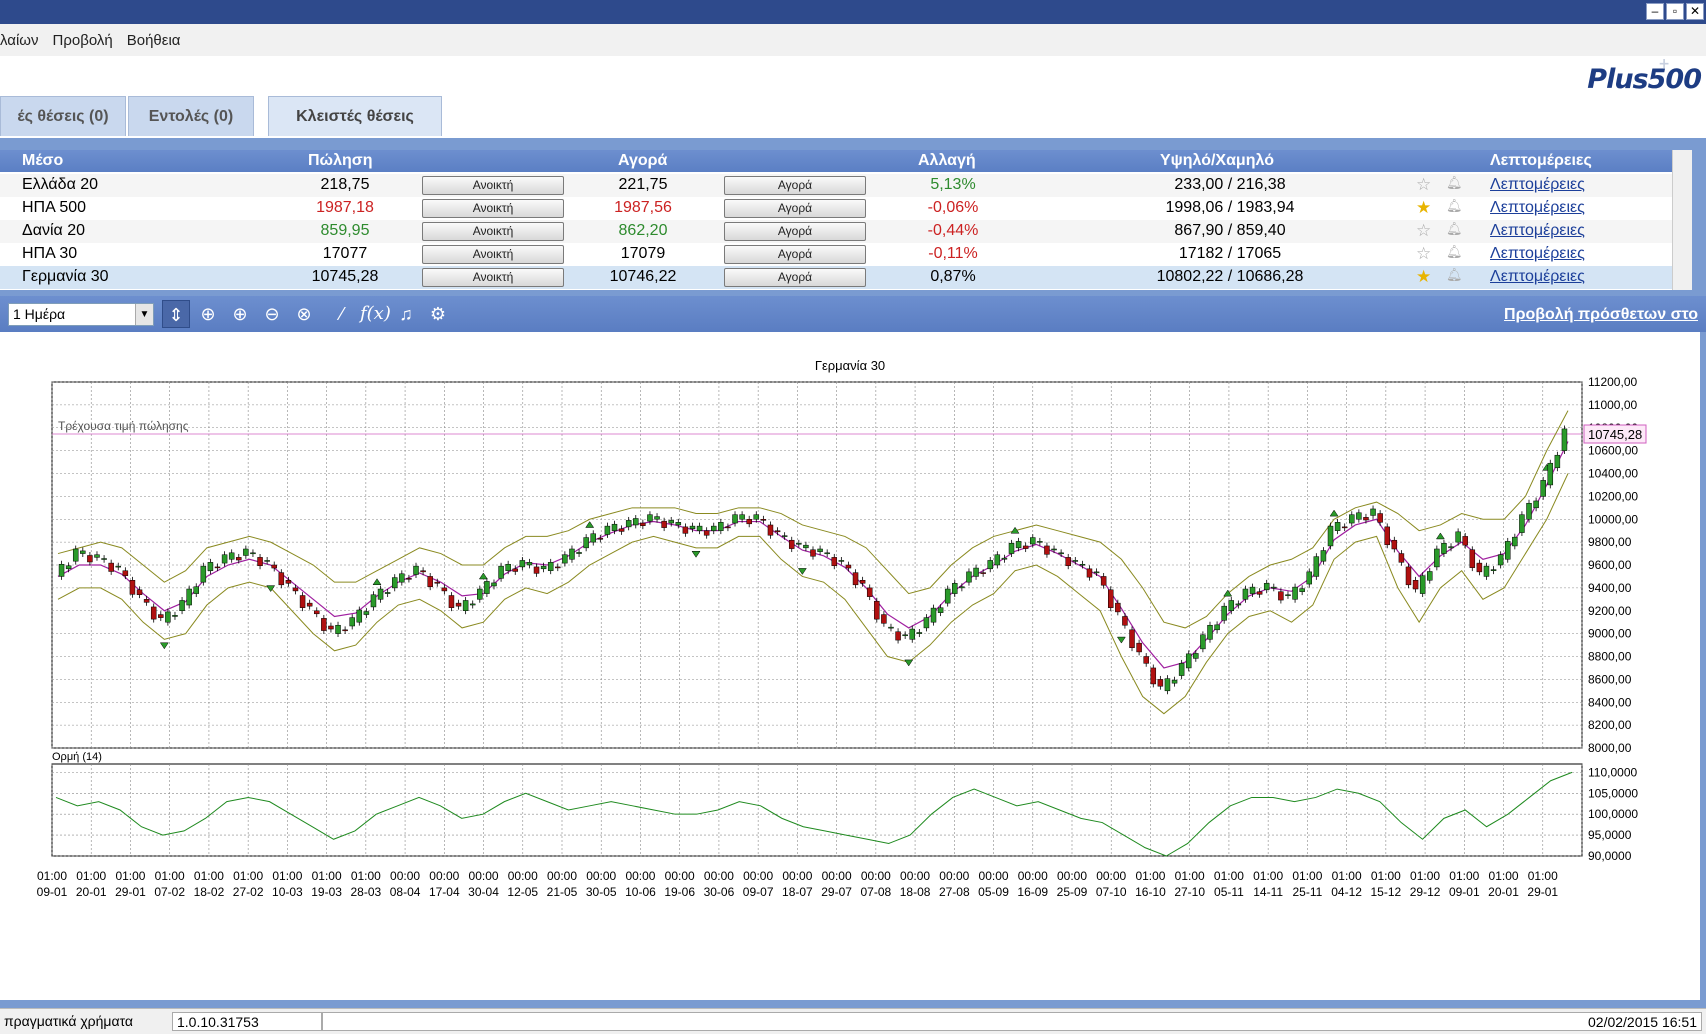 Image resolution: width=1706 pixels, height=1034 pixels. What do you see at coordinates (340, 160) in the screenshot?
I see `header-sell: Πώληση` at bounding box center [340, 160].